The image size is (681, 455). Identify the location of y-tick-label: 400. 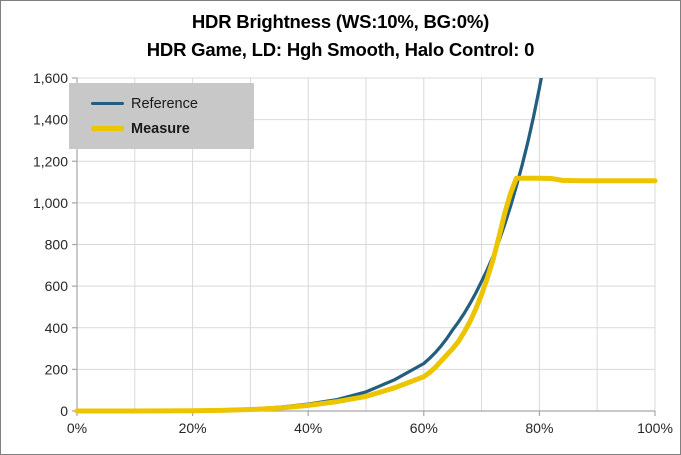
(57, 328).